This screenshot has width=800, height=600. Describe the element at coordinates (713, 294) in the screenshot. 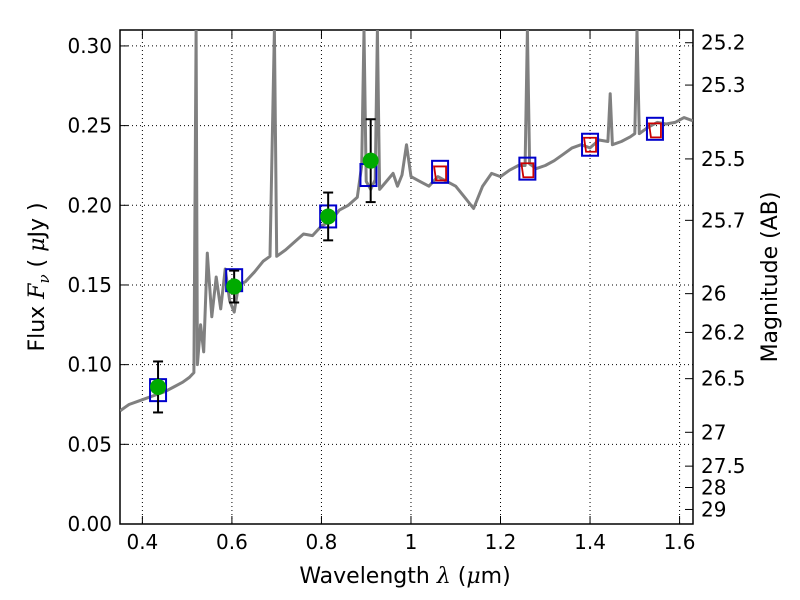

I see `mag-tick-label: 26` at that location.